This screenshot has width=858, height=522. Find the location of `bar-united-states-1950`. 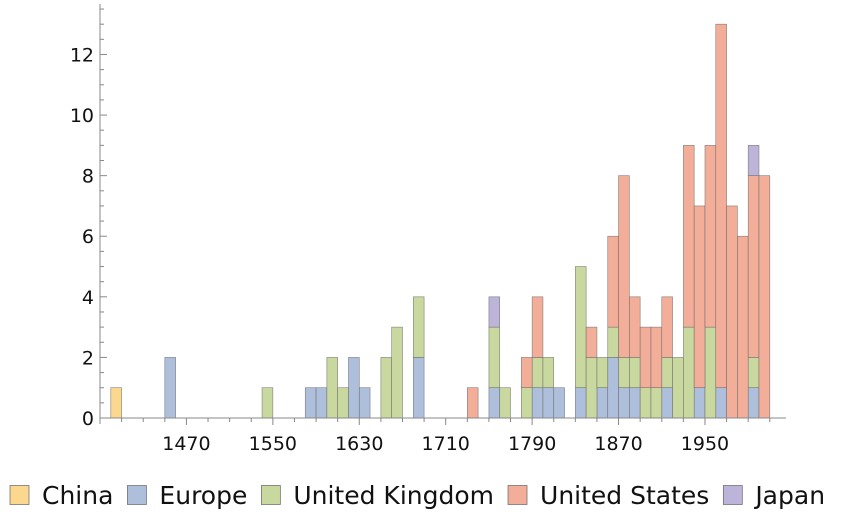

bar-united-states-1950 is located at coordinates (710, 236).